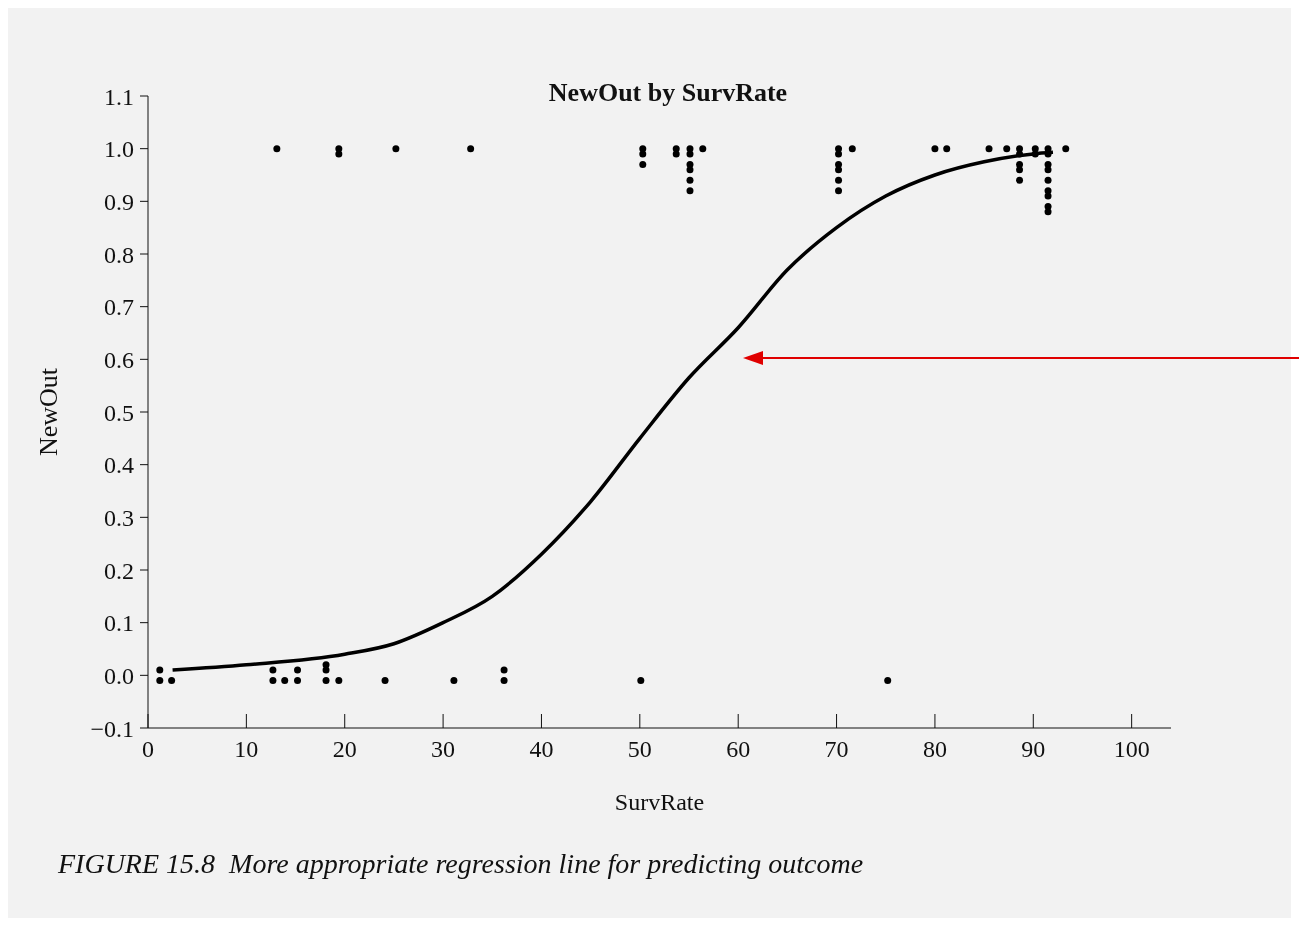 The width and height of the screenshot is (1299, 926). Describe the element at coordinates (148, 749) in the screenshot. I see `x-tick-label: 0` at that location.